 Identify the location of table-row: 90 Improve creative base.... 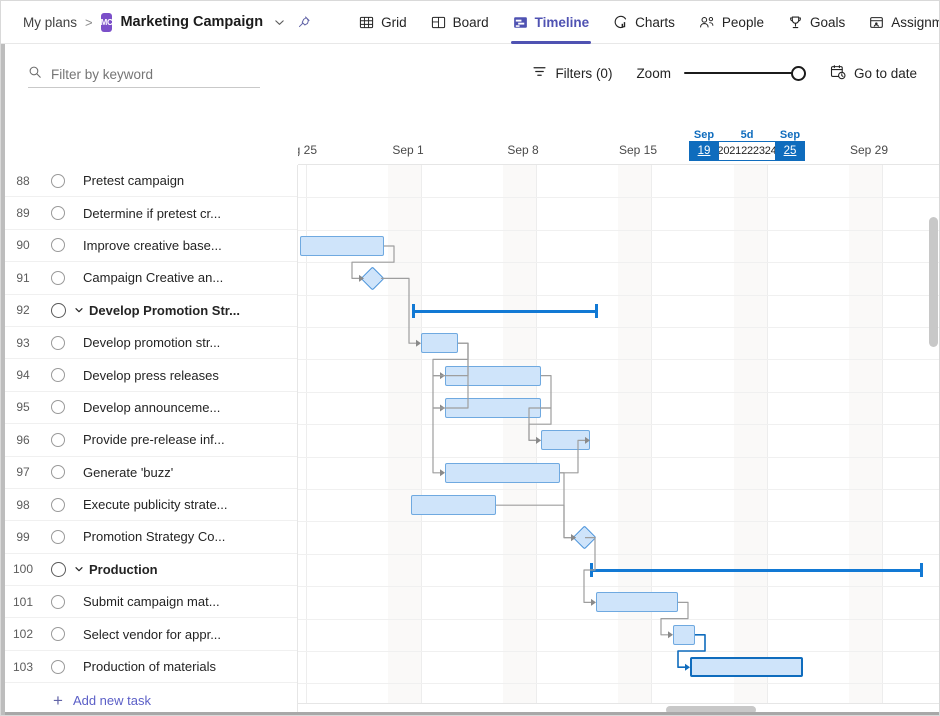
(149, 246).